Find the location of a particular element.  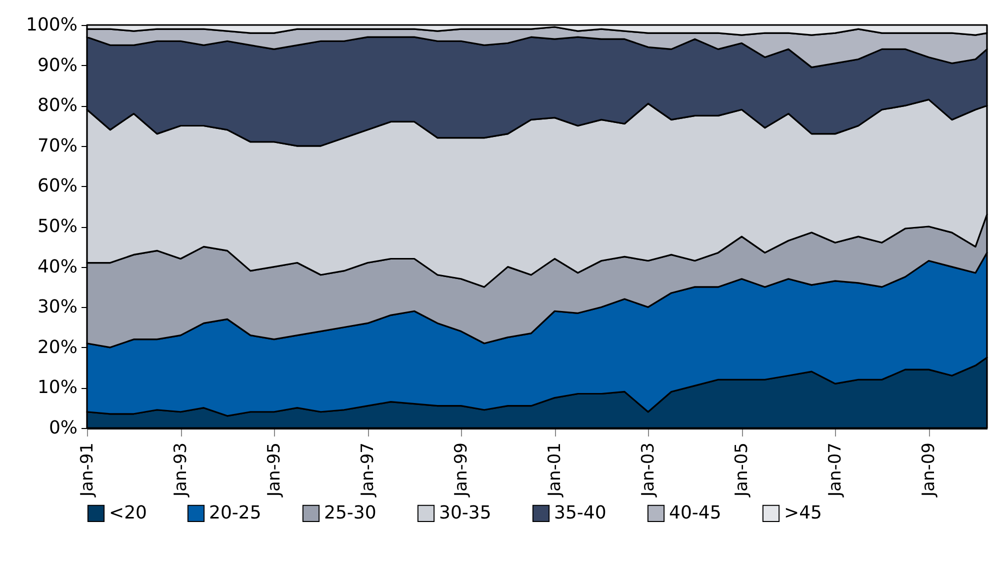

legend-label: 30-35 is located at coordinates (465, 513).